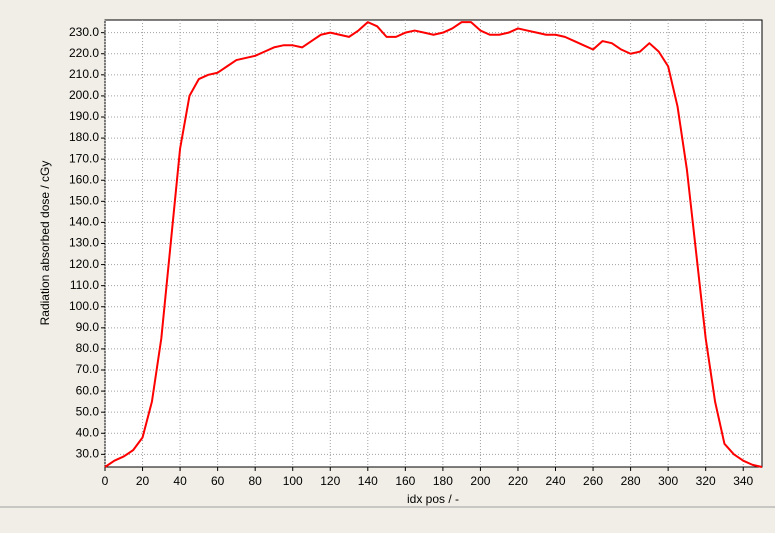 The image size is (775, 533). Describe the element at coordinates (368, 481) in the screenshot. I see `x-tick-label: 140` at that location.